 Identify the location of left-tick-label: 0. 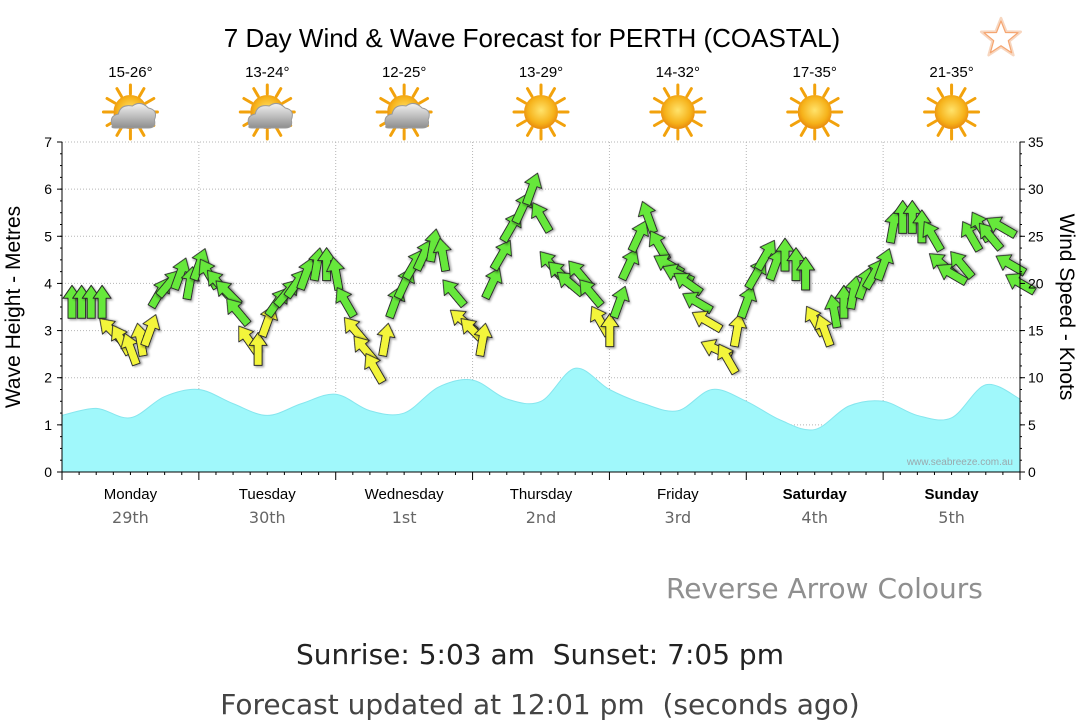
(48, 472).